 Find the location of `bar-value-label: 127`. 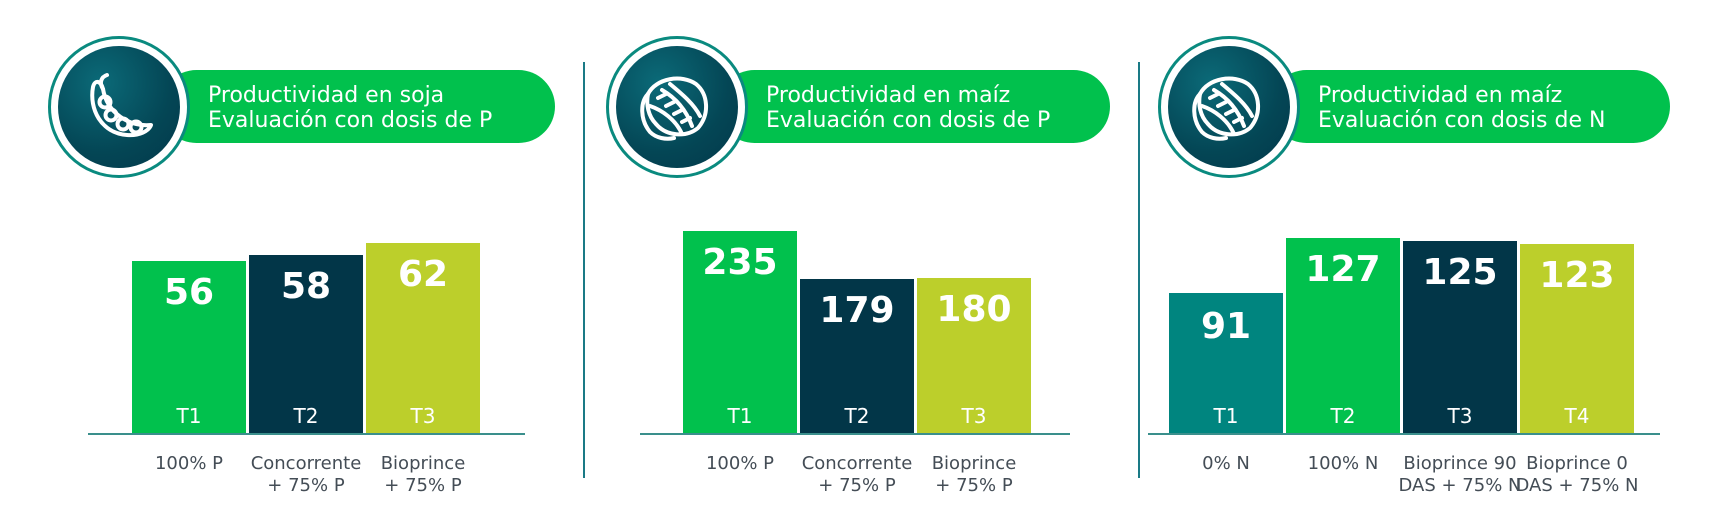

bar-value-label: 127 is located at coordinates (1343, 269).